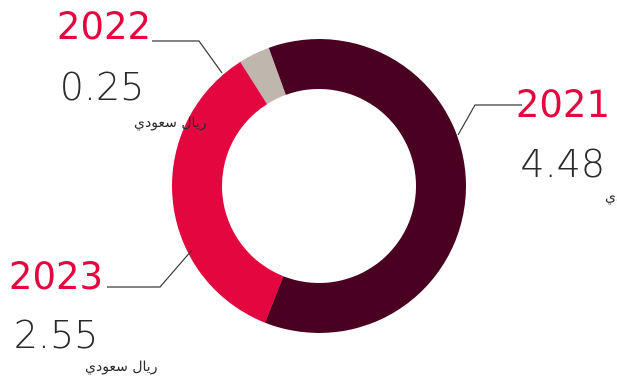 This screenshot has width=617, height=376. Describe the element at coordinates (104, 26) in the screenshot. I see `slice-label-2022: 2022` at that location.